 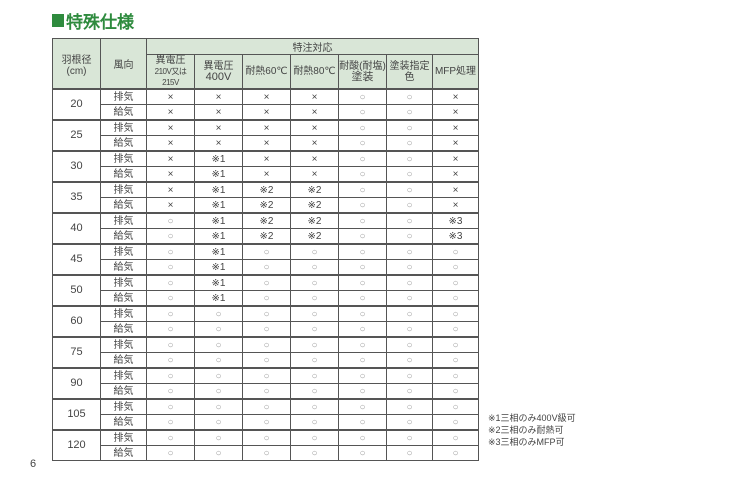 I want to click on diameter-cell: 45, so click(x=76, y=259).